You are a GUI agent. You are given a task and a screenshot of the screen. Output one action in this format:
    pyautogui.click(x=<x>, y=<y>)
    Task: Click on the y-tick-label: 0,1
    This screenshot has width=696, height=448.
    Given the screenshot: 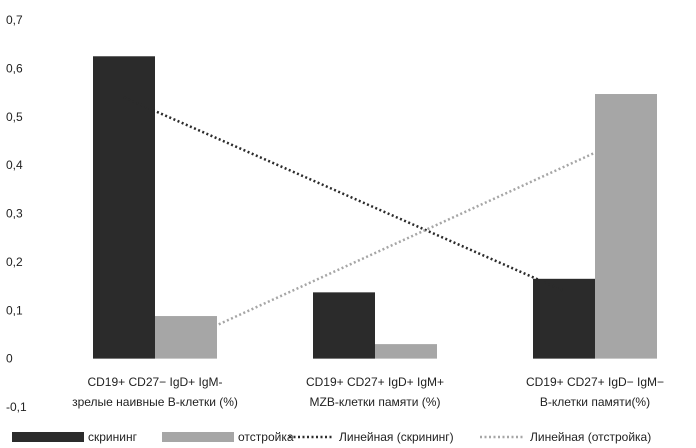 What is the action you would take?
    pyautogui.click(x=14, y=310)
    